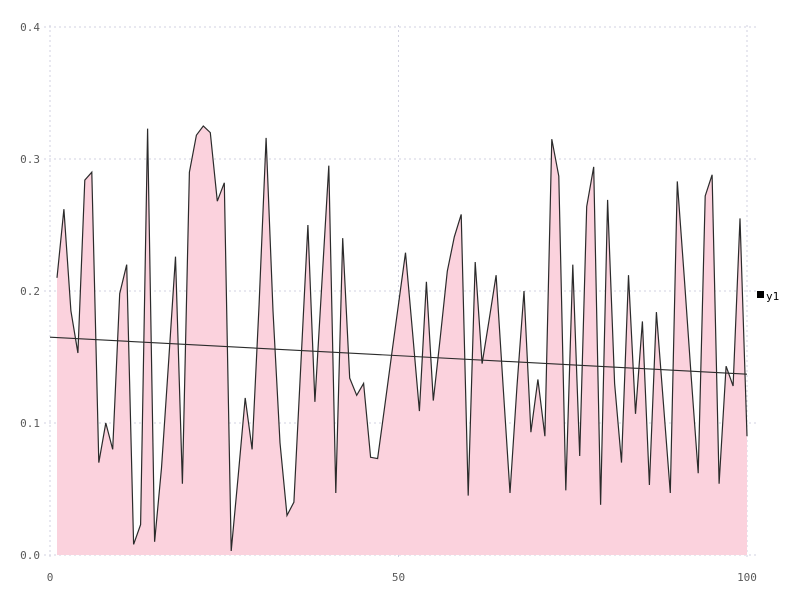 Image resolution: width=800 pixels, height=600 pixels. What do you see at coordinates (760, 294) in the screenshot?
I see `legend-marker-square-icon` at bounding box center [760, 294].